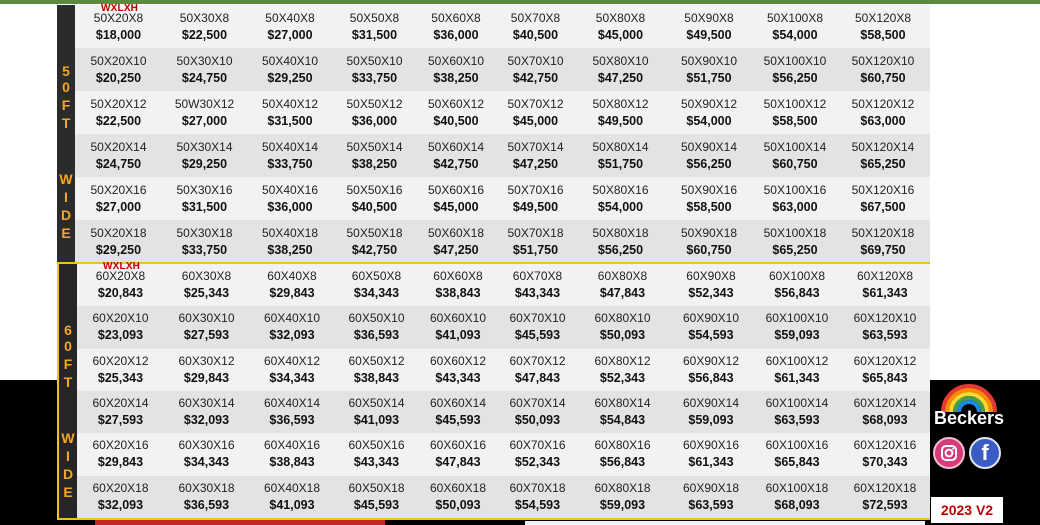 The width and height of the screenshot is (1040, 525). What do you see at coordinates (292, 403) in the screenshot?
I see `building-size: 60X40X14` at bounding box center [292, 403].